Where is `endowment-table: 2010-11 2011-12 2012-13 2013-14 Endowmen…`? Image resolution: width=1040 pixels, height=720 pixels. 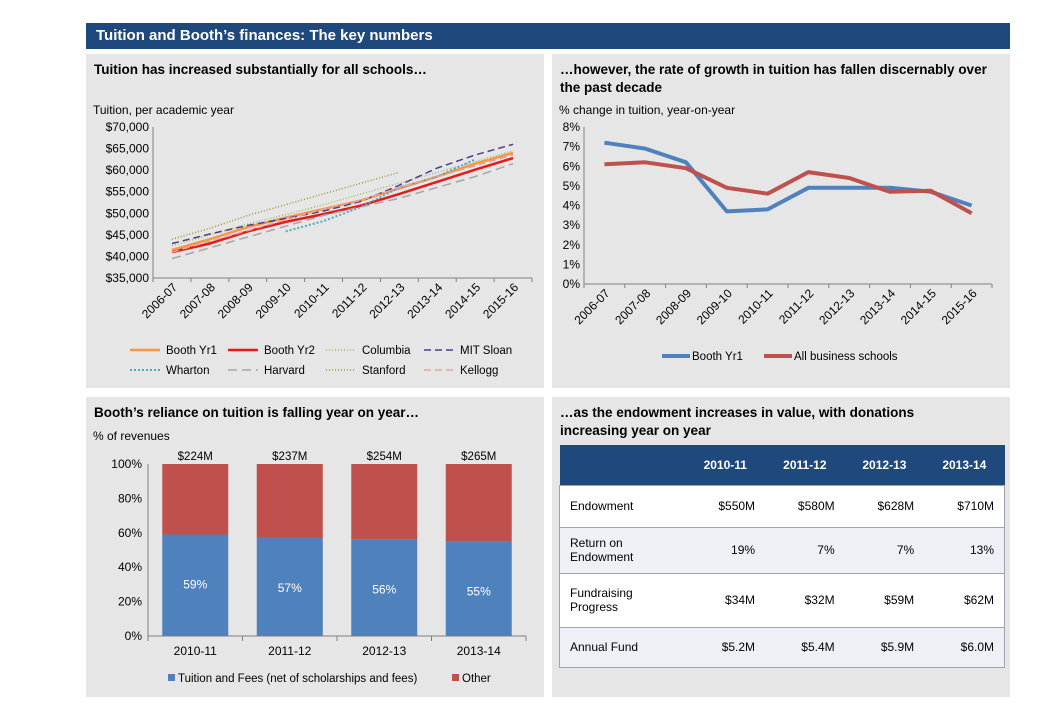 endowment-table: 2010-11 2011-12 2012-13 2013-14 Endowmen… is located at coordinates (782, 556).